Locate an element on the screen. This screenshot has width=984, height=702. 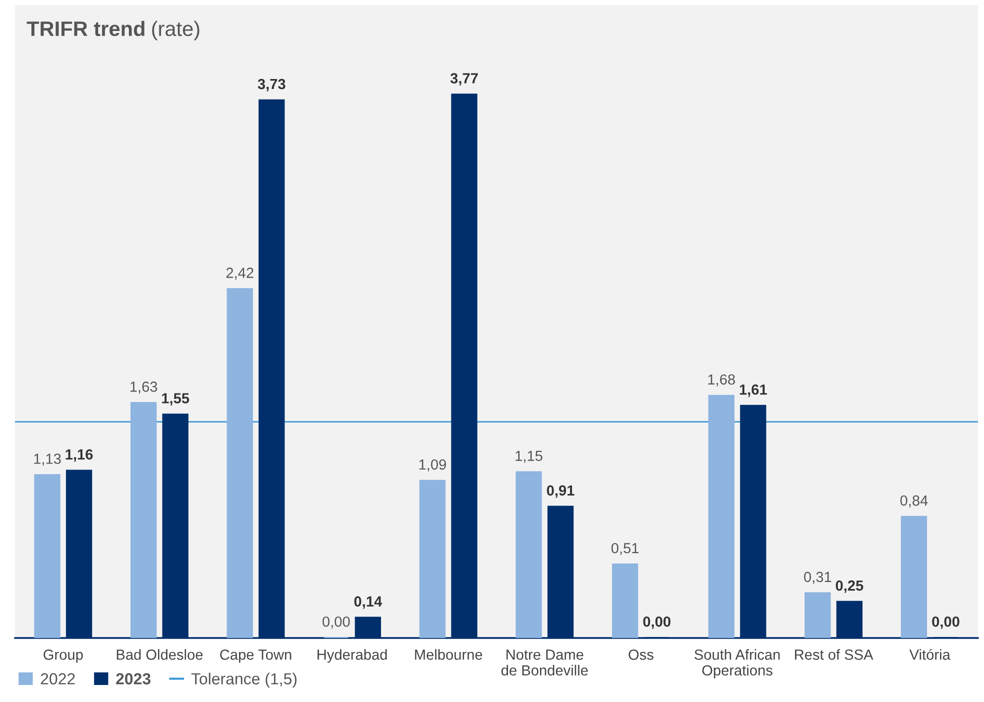
data-label: 3,73 is located at coordinates (272, 85).